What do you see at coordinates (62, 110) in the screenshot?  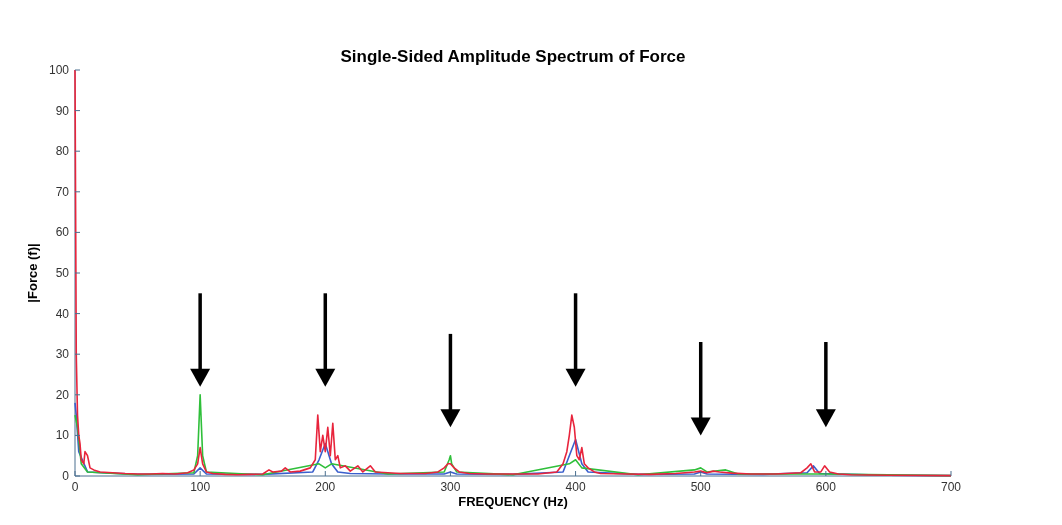 I see `y-tick-label: 90` at bounding box center [62, 110].